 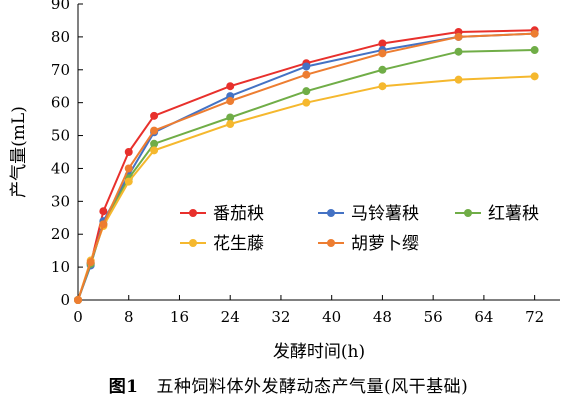 What do you see at coordinates (385, 244) in the screenshot?
I see `legend-label: 胡萝卜缨` at bounding box center [385, 244].